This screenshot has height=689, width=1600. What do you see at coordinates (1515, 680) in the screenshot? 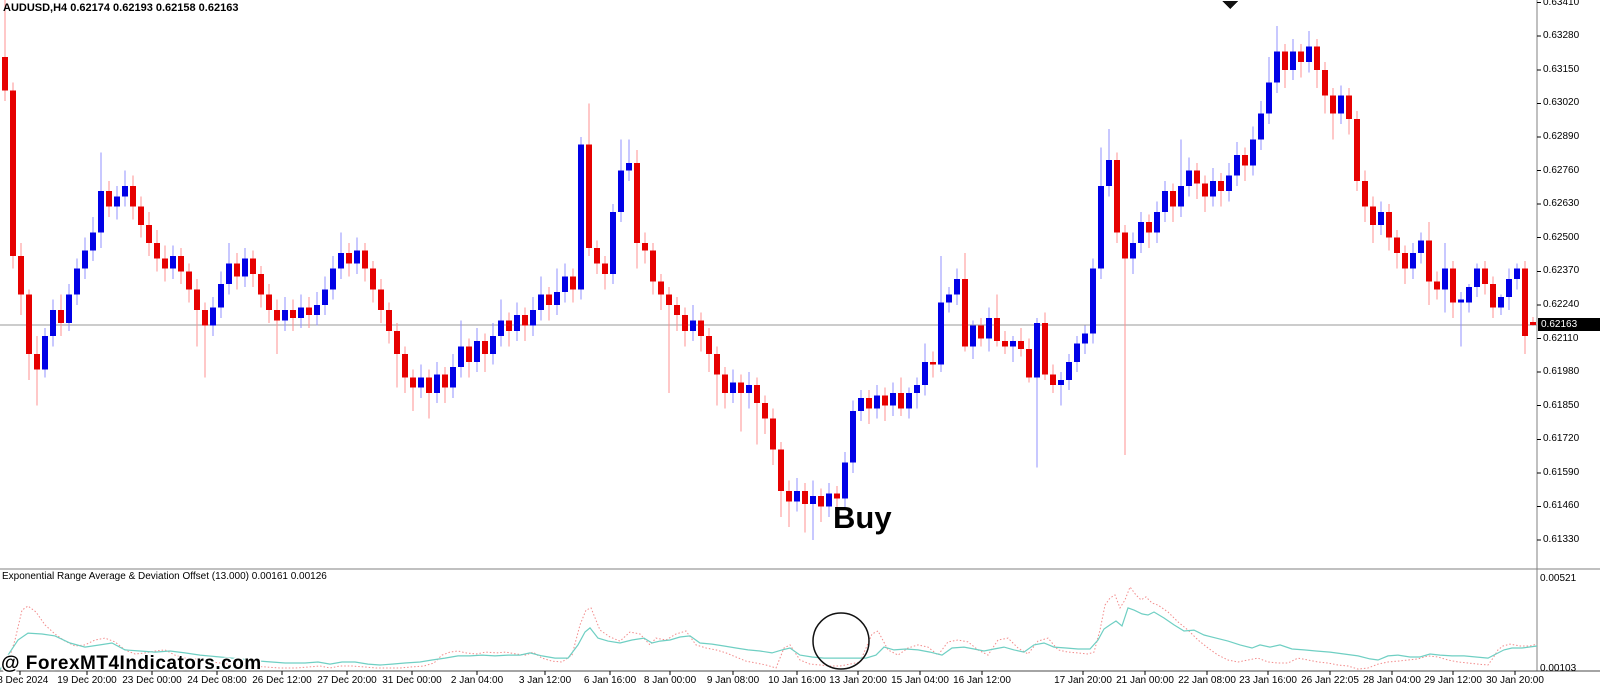
I see `time-axis-label: 30 Jan 20:00` at bounding box center [1515, 680].